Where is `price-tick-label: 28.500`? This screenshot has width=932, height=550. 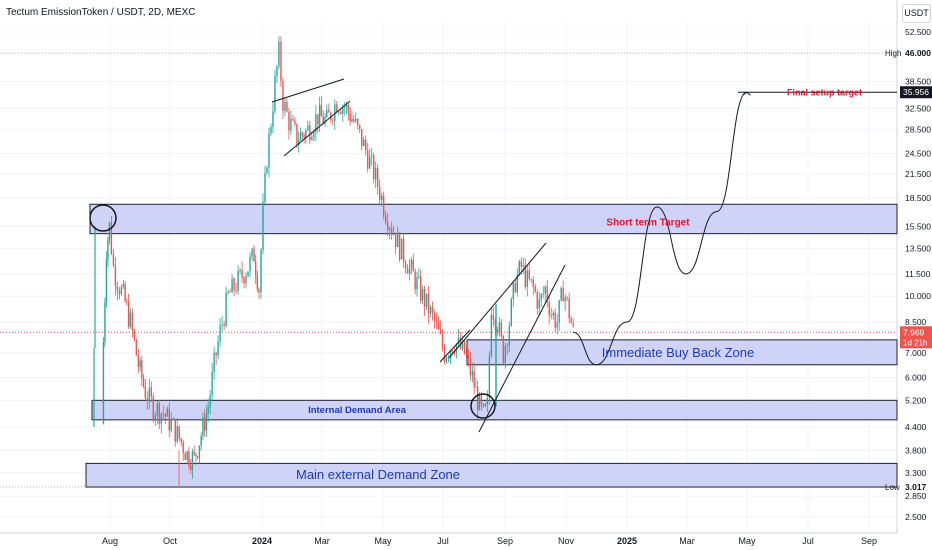
price-tick-label: 28.500 is located at coordinates (918, 129).